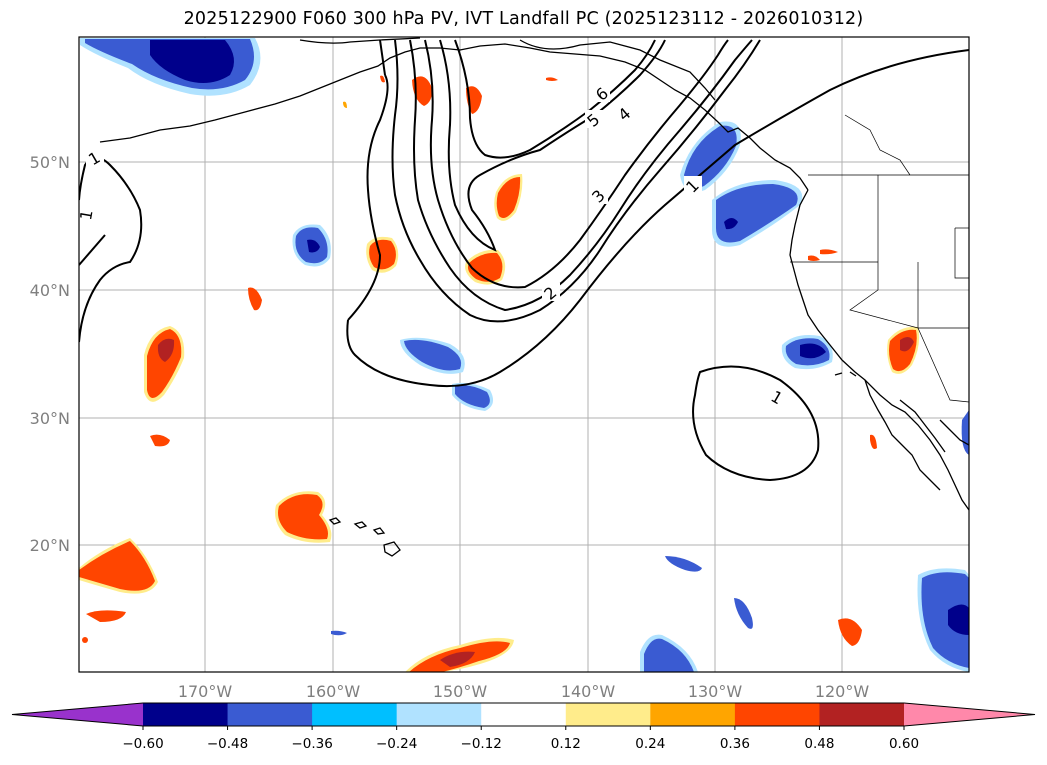 The height and width of the screenshot is (765, 1047). What do you see at coordinates (311, 744) in the screenshot?
I see `colorbar-tick-label: −0.36` at bounding box center [311, 744].